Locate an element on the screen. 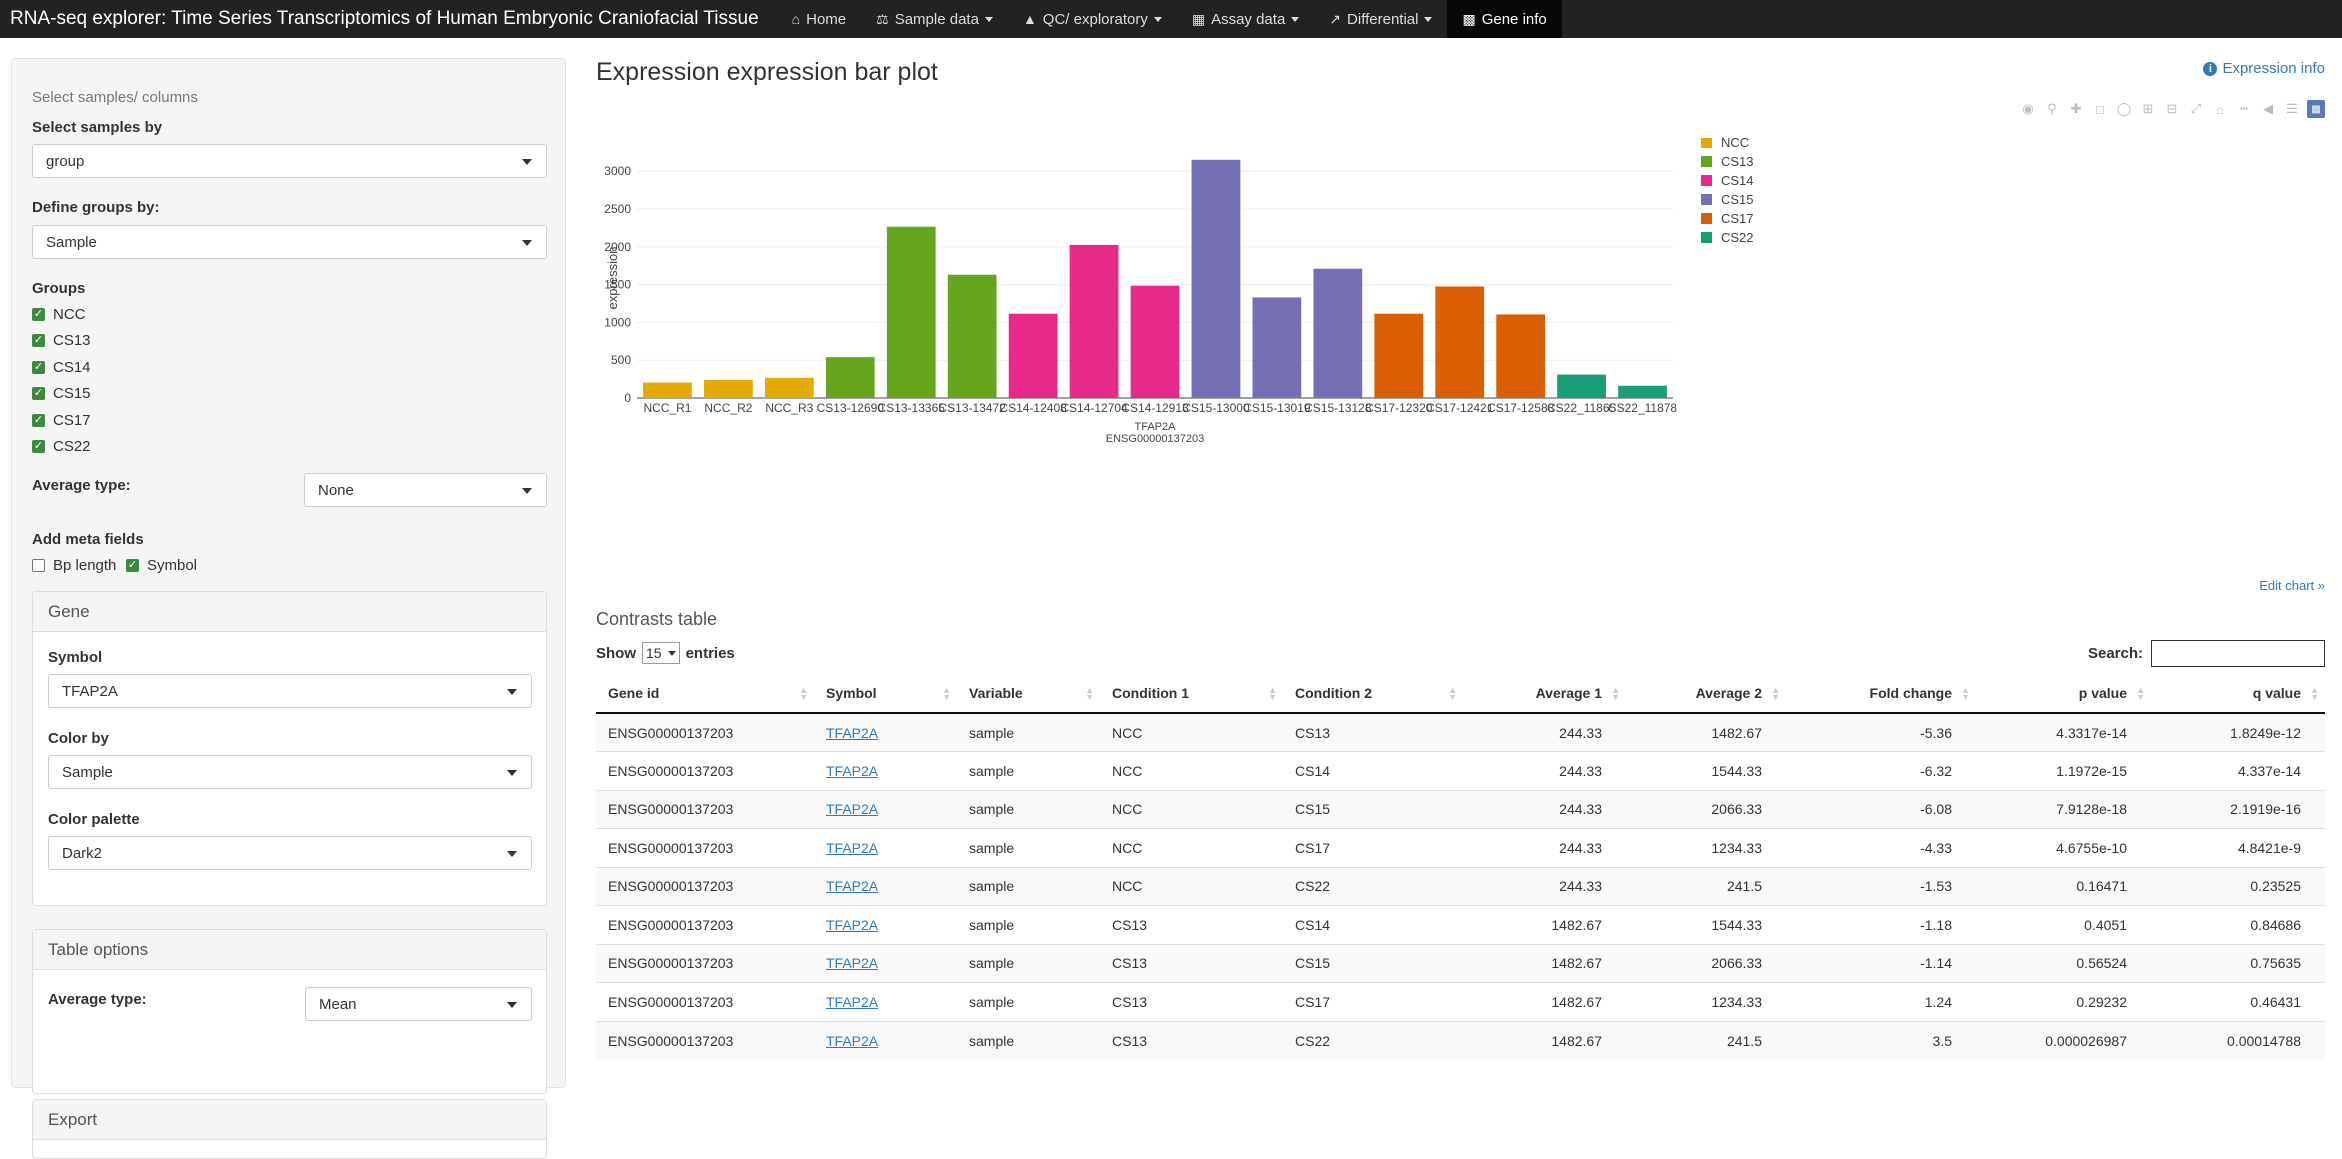 The image size is (2342, 1159). legend-label: NCC is located at coordinates (1735, 144).